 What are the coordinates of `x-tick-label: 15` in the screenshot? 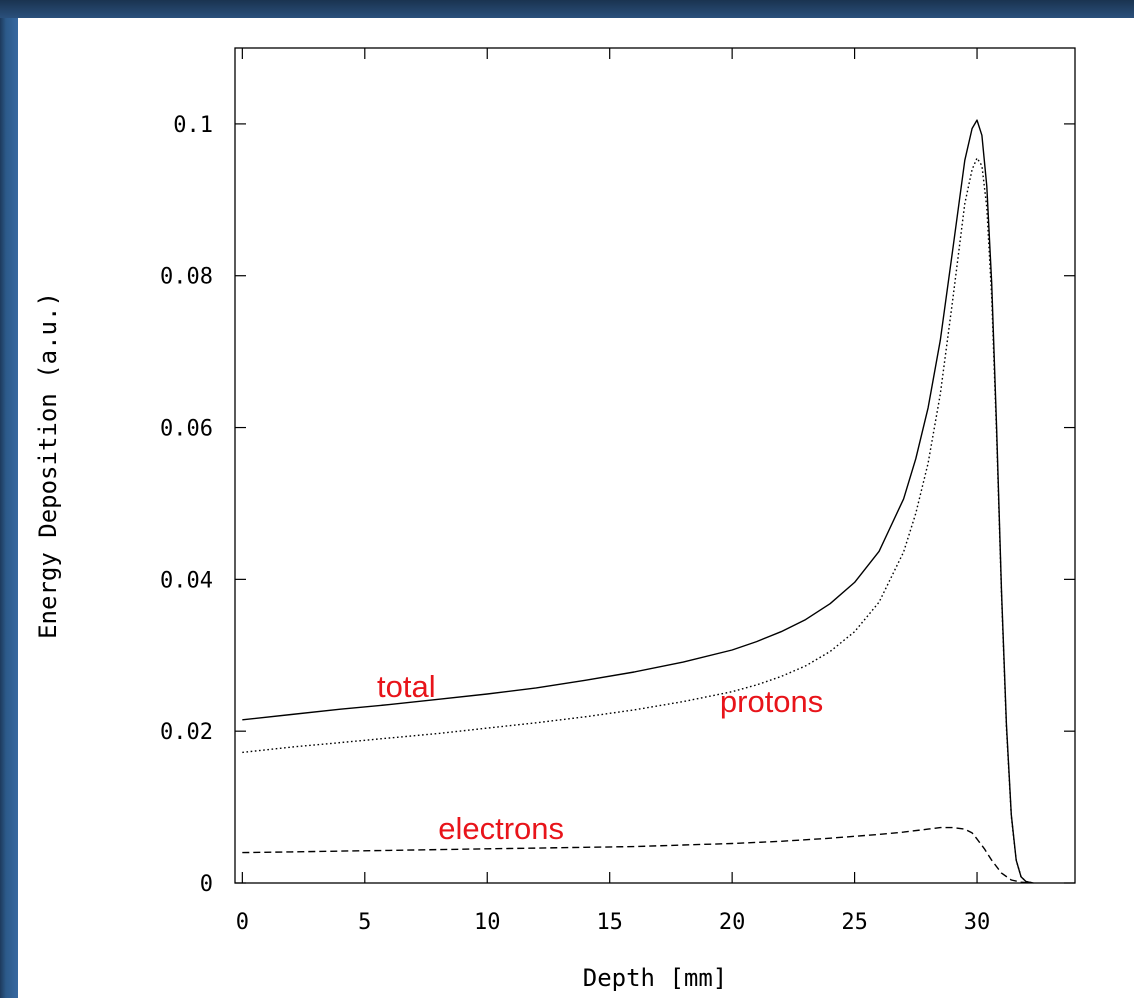 It's located at (609, 922).